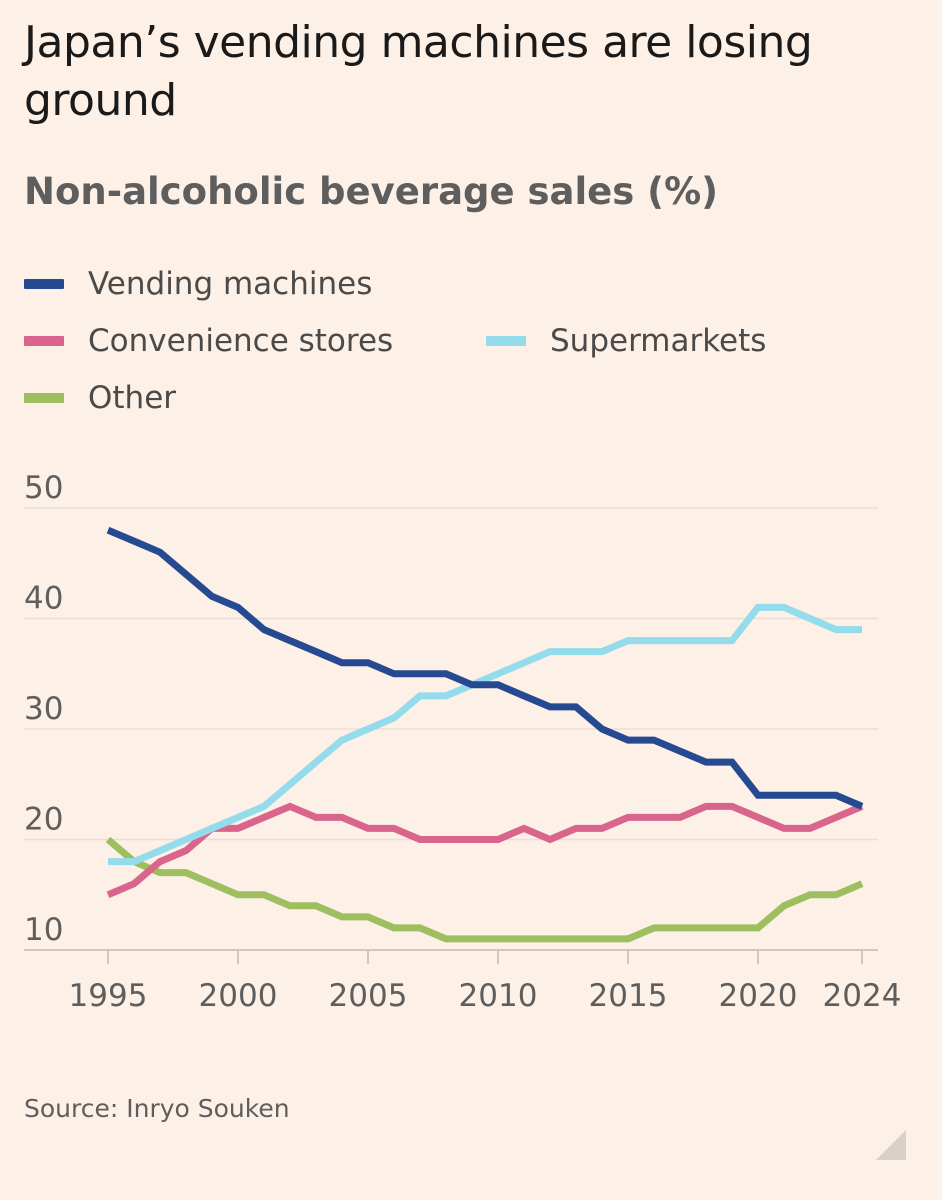 This screenshot has height=1200, width=942. I want to click on legend-label-vending-machines: Vending machines, so click(230, 284).